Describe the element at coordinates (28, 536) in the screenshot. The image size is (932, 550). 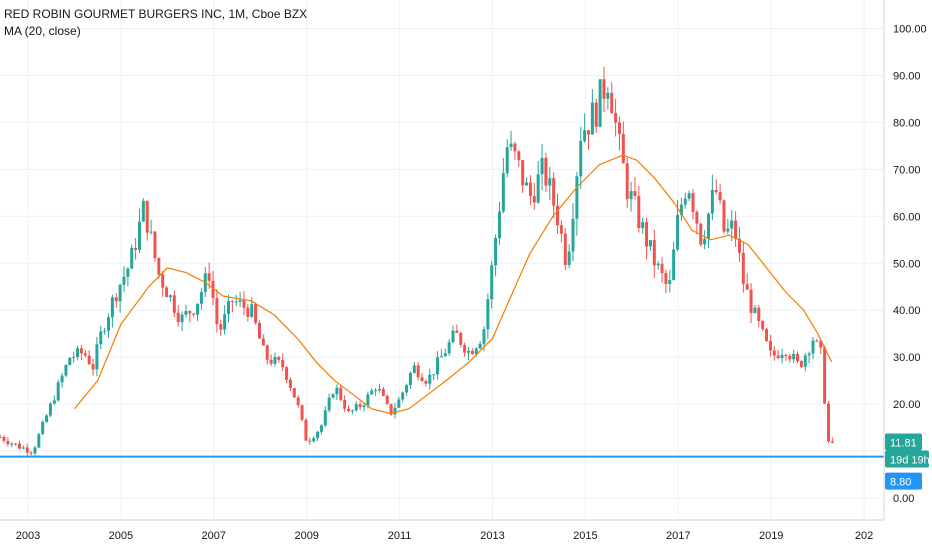
I see `x-tick-label: 2003` at that location.